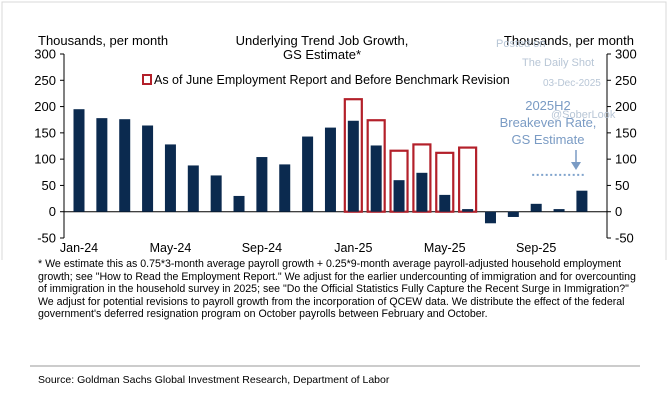 The width and height of the screenshot is (669, 406). I want to click on watermark-line-2: The Daily Shot, so click(558, 63).